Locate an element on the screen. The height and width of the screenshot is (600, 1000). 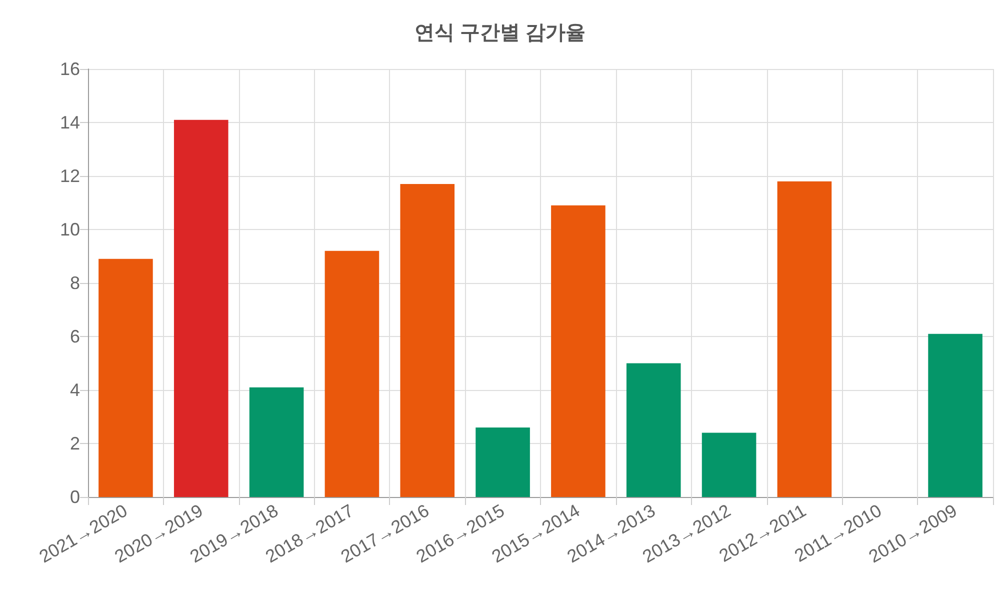
y-tick-label: 12 is located at coordinates (70, 176).